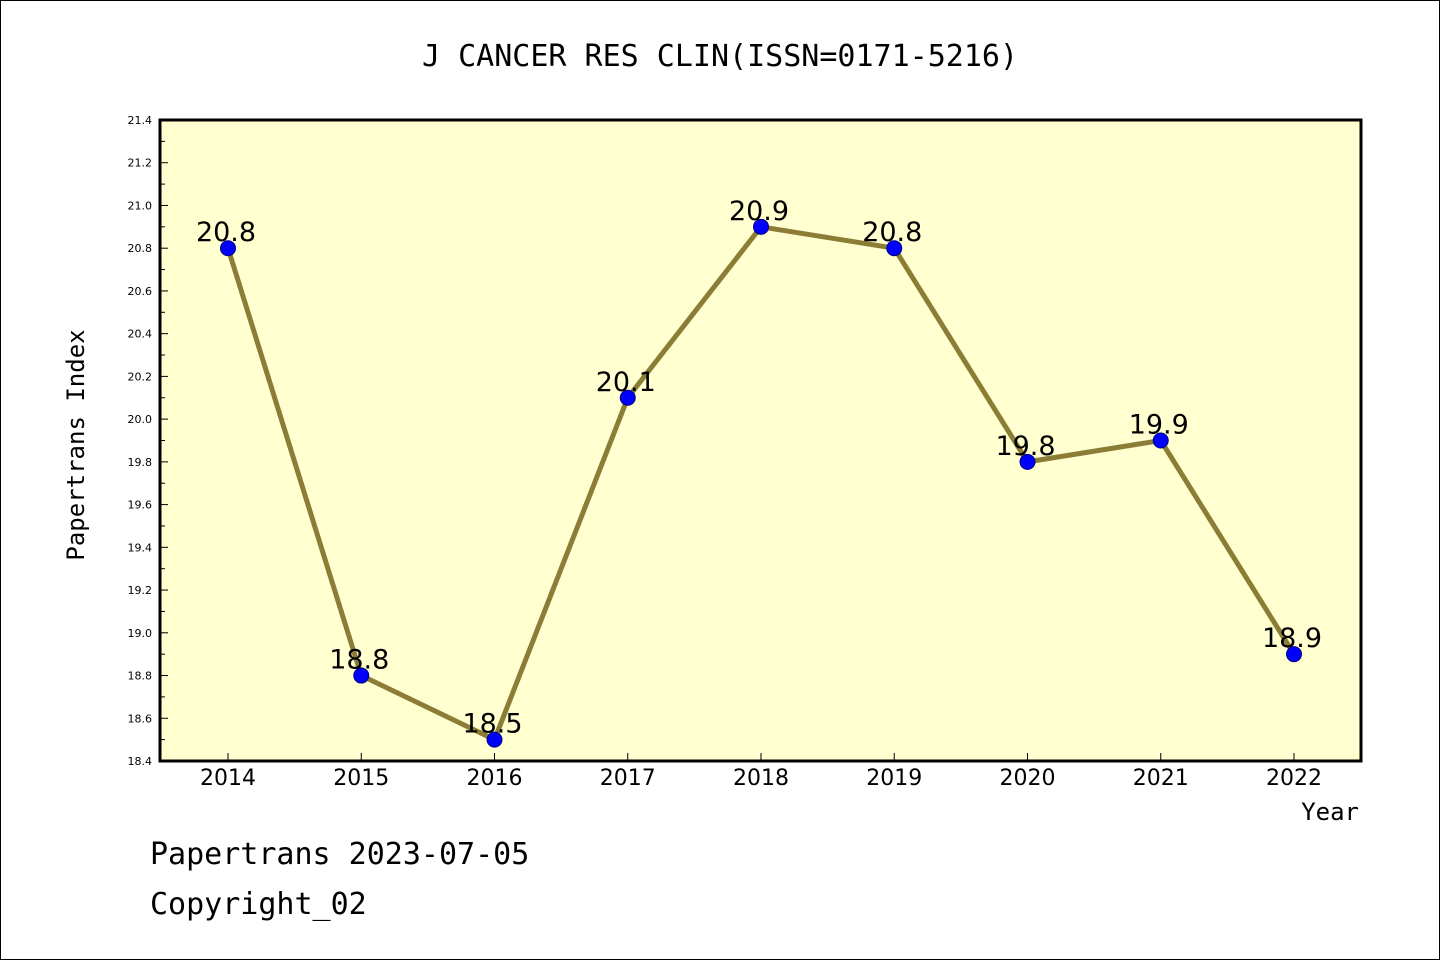 The width and height of the screenshot is (1440, 960). Describe the element at coordinates (140, 547) in the screenshot. I see `y-tick-label: 19.4` at that location.